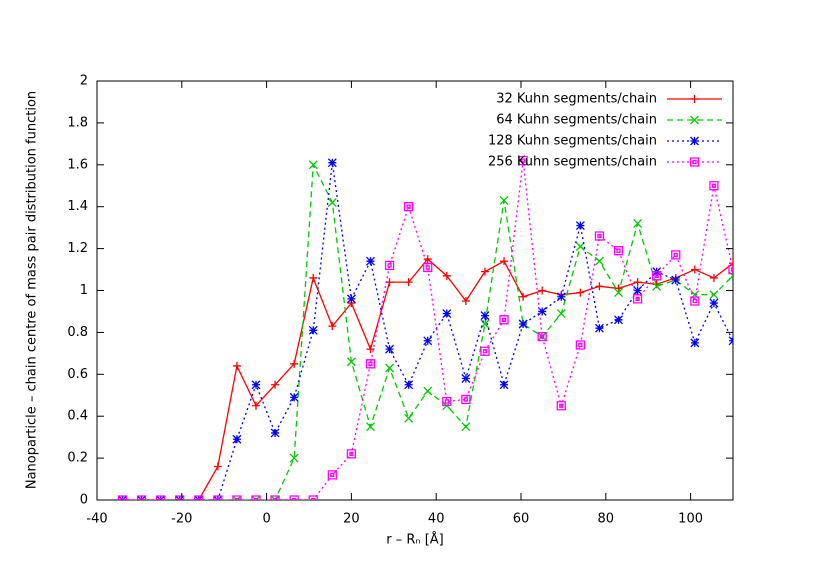 The image size is (830, 581). I want to click on legend-label: 256 Kuhn segments/chain, so click(572, 162).